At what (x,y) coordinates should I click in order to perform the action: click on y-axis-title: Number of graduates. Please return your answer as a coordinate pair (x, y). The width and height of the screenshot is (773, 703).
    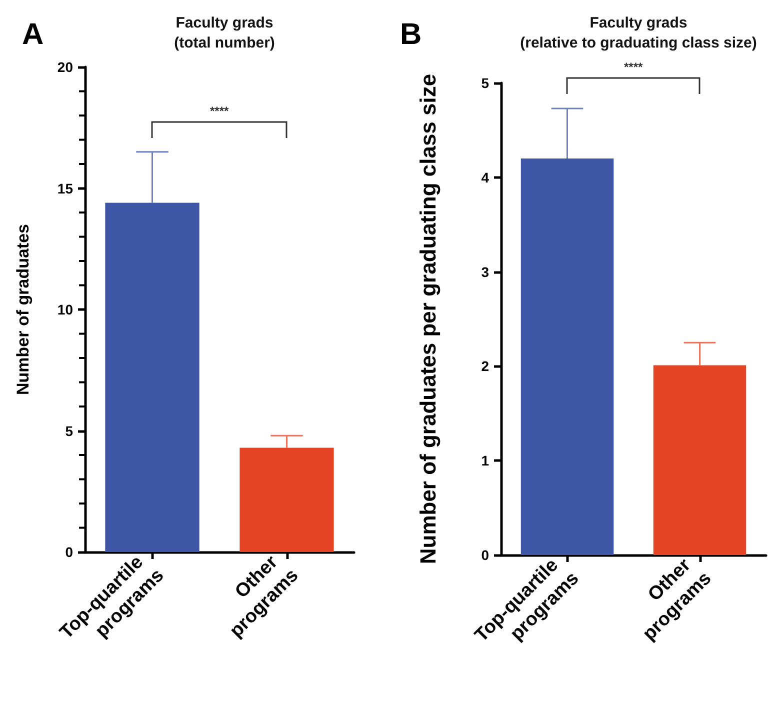
    Looking at the image, I should click on (22, 309).